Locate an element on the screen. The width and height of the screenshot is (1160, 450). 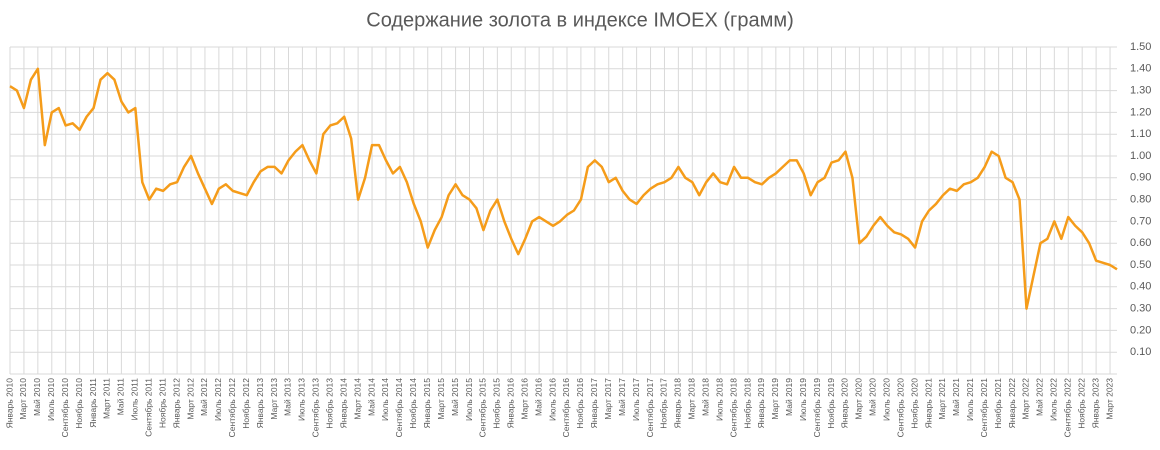
x-tick-label: Январь 2017 is located at coordinates (594, 403).